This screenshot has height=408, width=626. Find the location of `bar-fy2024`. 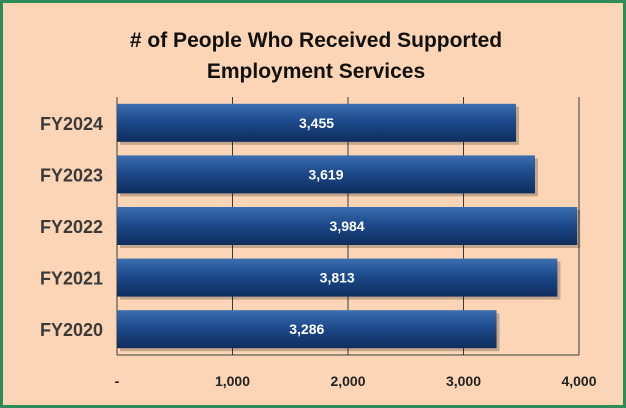

bar-fy2024 is located at coordinates (317, 122).